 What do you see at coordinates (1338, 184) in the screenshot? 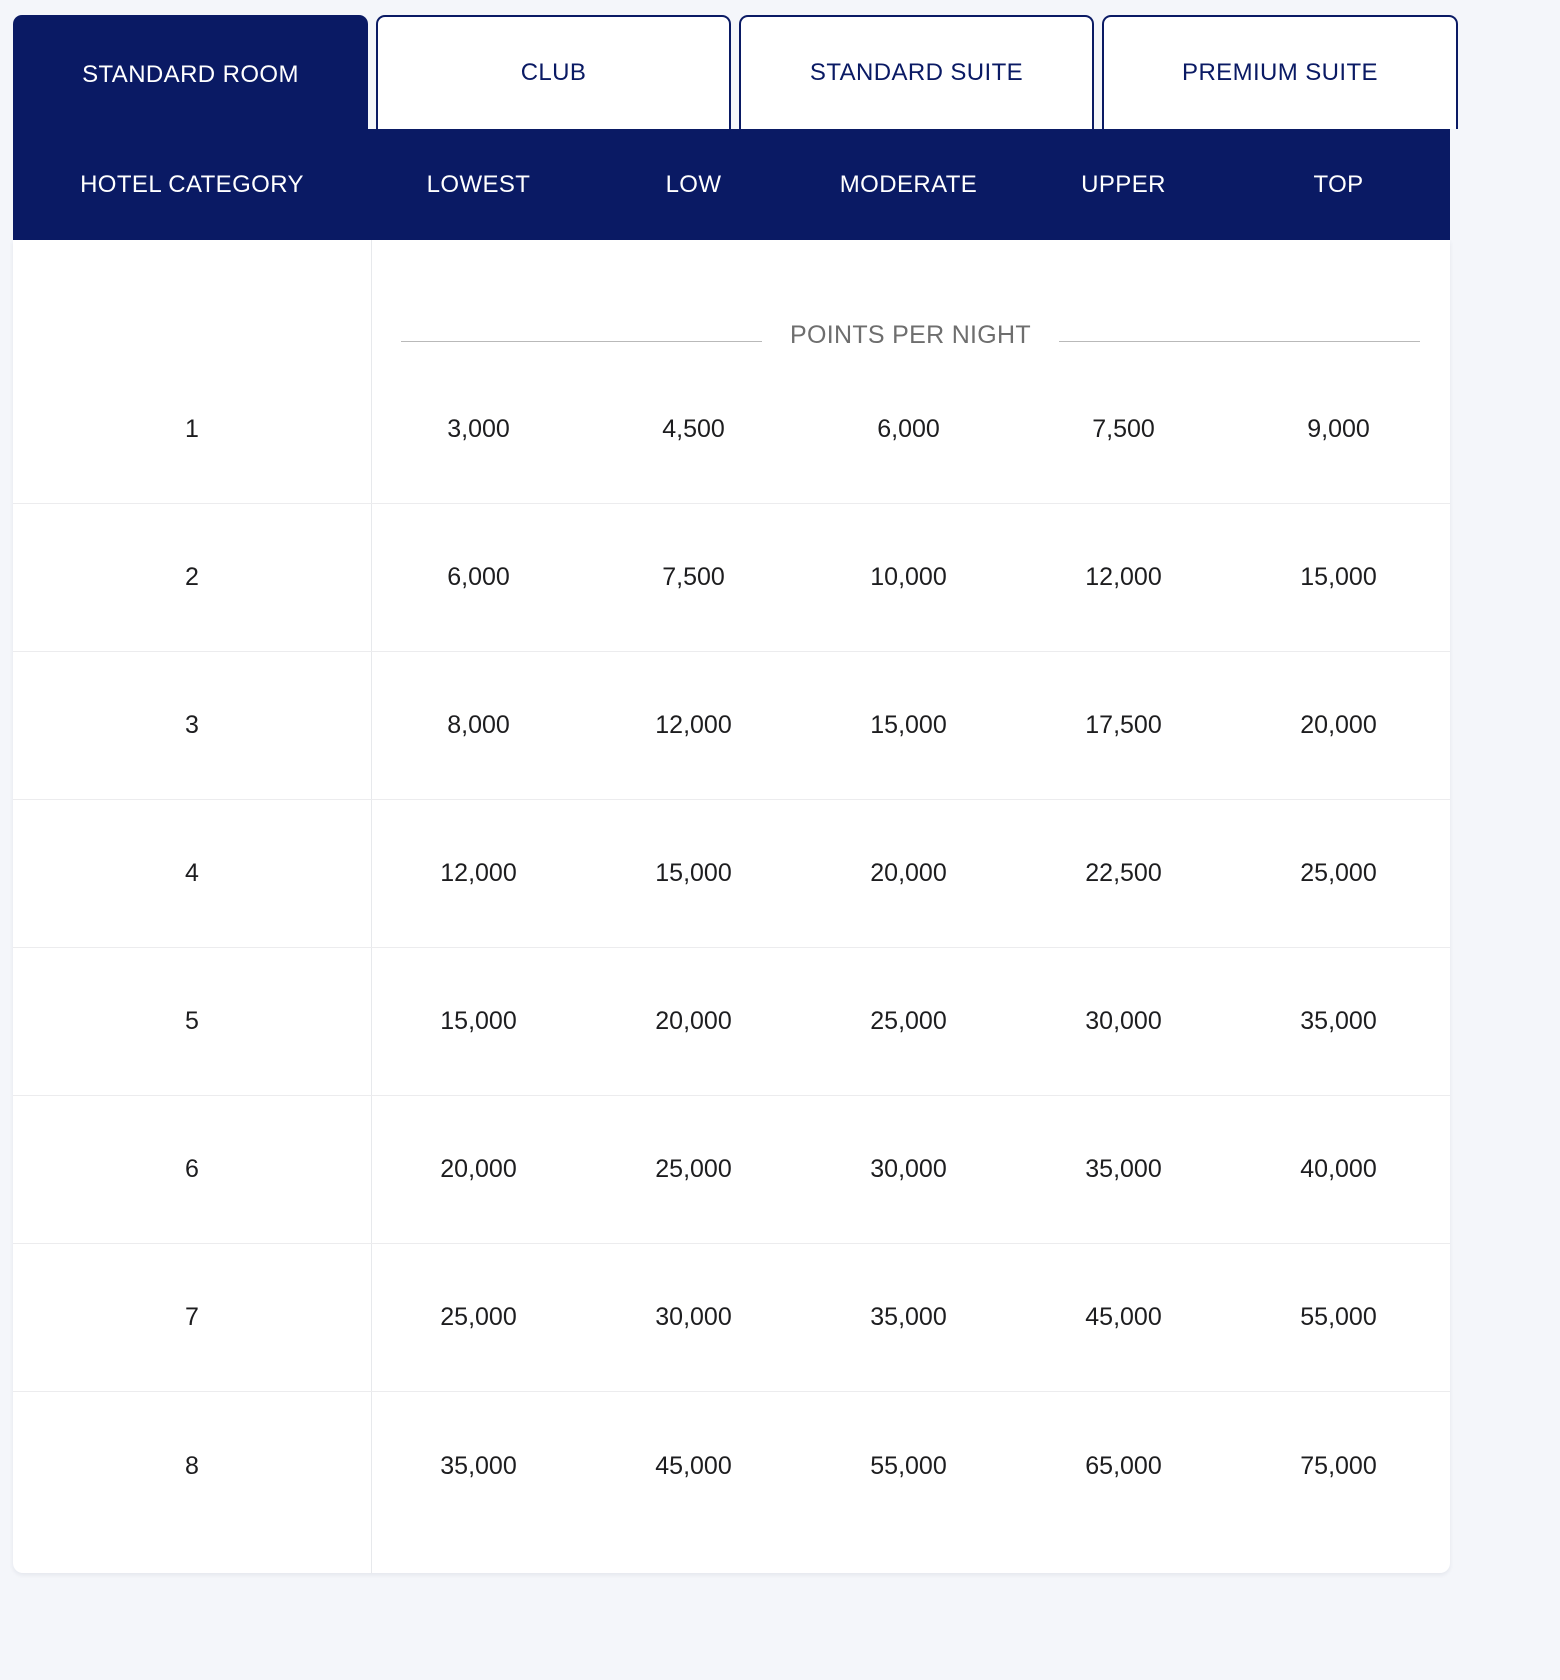
I see `column-header-top: TOP` at bounding box center [1338, 184].